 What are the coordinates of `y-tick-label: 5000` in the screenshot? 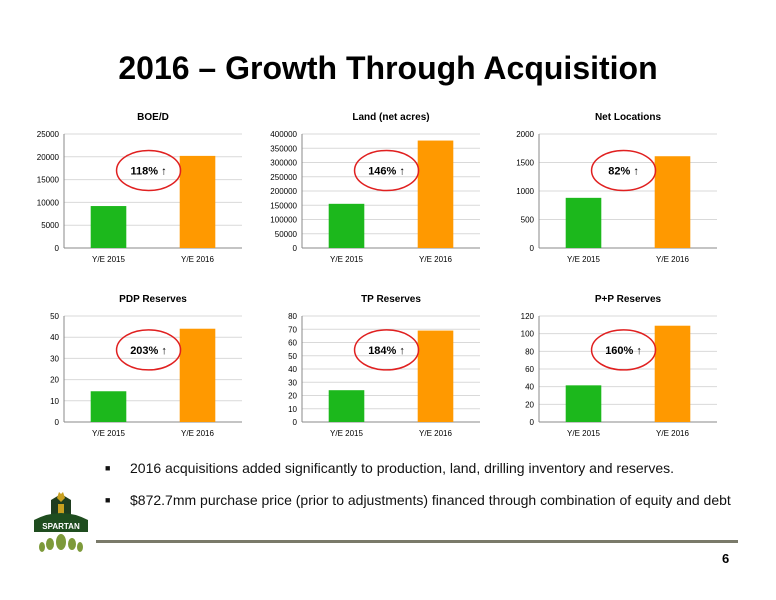 It's located at (50, 225).